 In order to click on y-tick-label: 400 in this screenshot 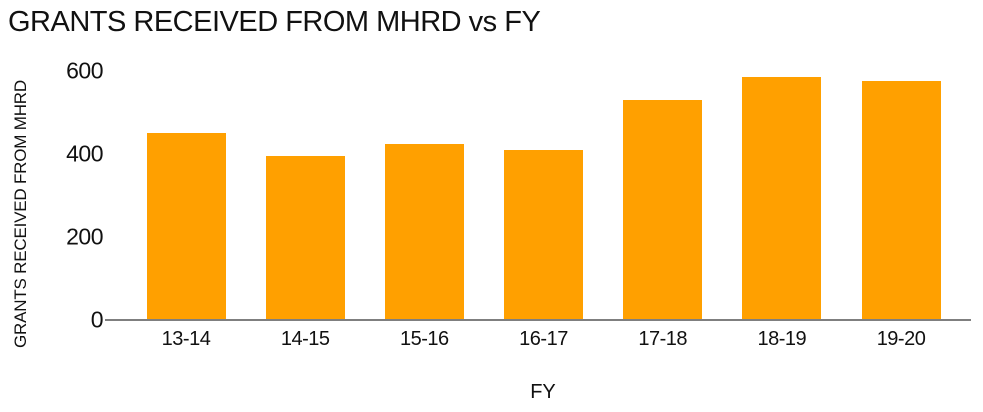, I will do `click(84, 153)`.